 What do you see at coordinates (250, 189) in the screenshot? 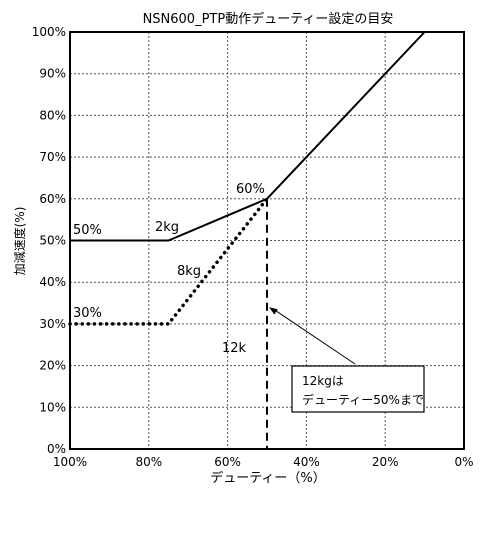
I see `annotation-60pct: 60%` at bounding box center [250, 189].